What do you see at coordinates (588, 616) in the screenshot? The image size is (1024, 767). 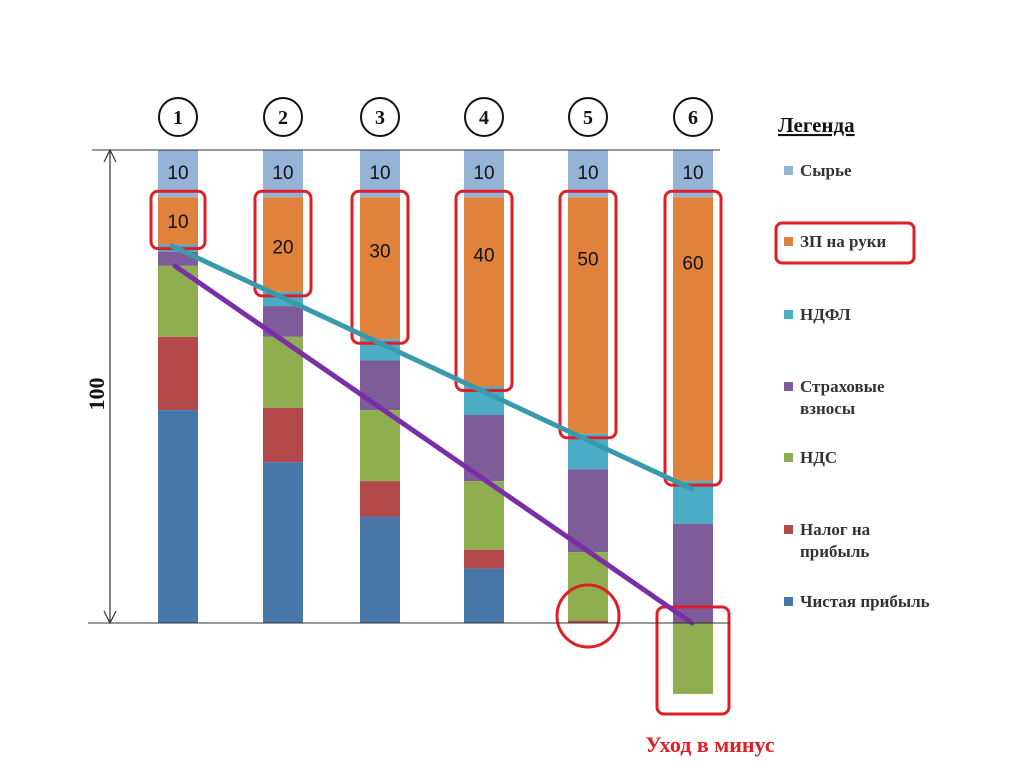 I see `zero-profit-highlight` at bounding box center [588, 616].